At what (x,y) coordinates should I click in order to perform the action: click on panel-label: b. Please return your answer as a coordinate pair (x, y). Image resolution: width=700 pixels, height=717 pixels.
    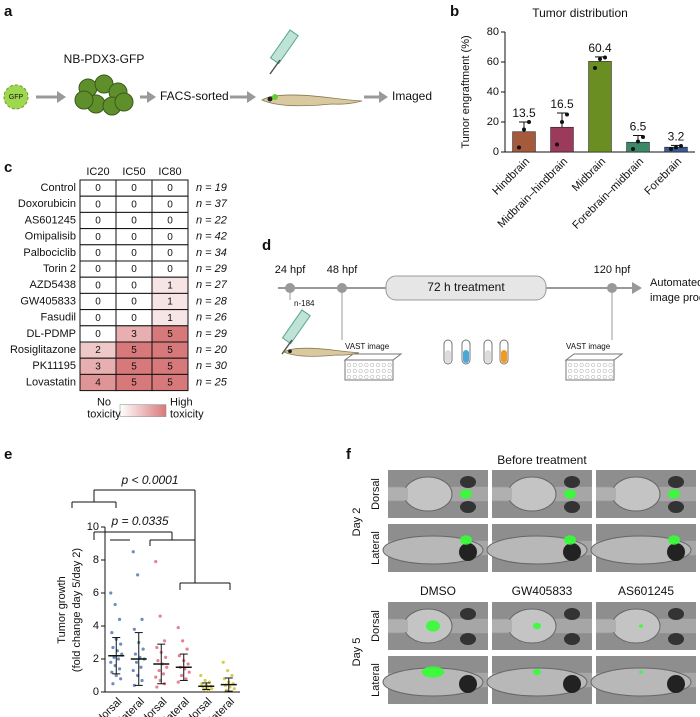
    Looking at the image, I should click on (454, 11).